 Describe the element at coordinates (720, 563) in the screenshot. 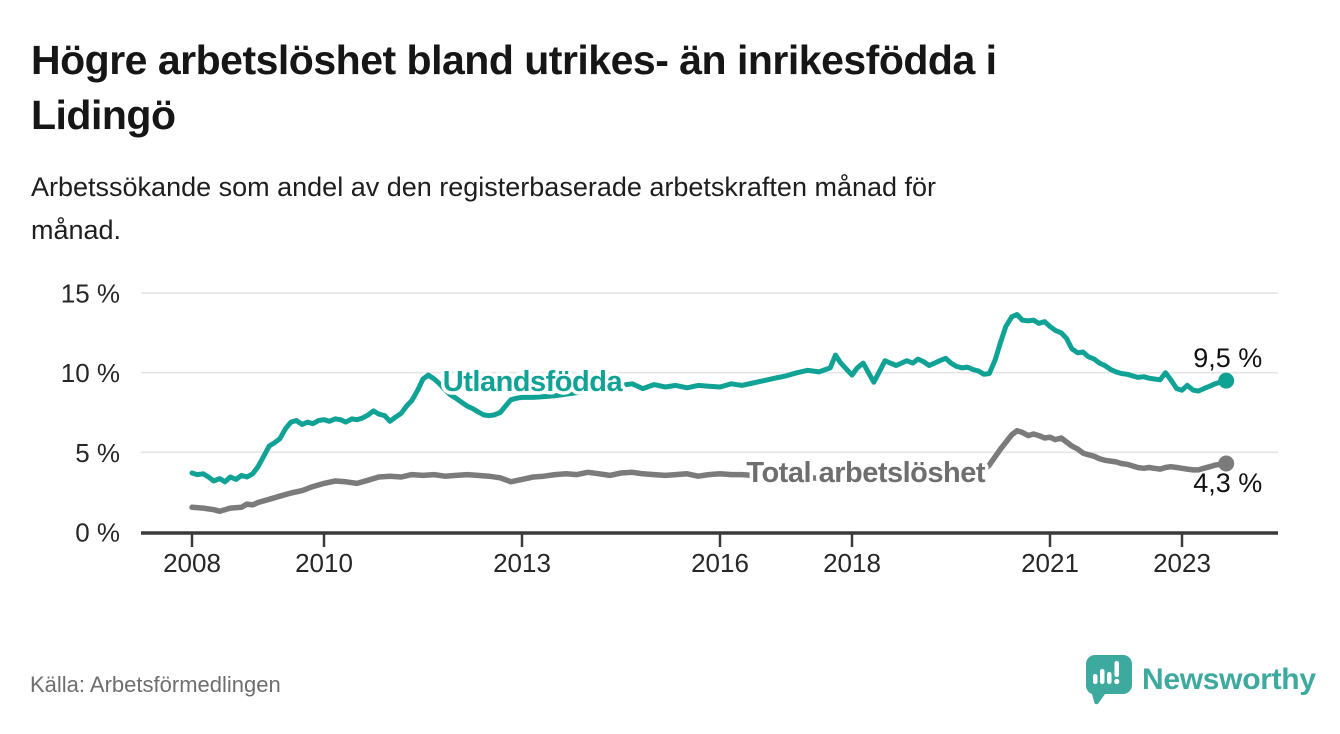

I see `x-tick-label: 2016` at that location.